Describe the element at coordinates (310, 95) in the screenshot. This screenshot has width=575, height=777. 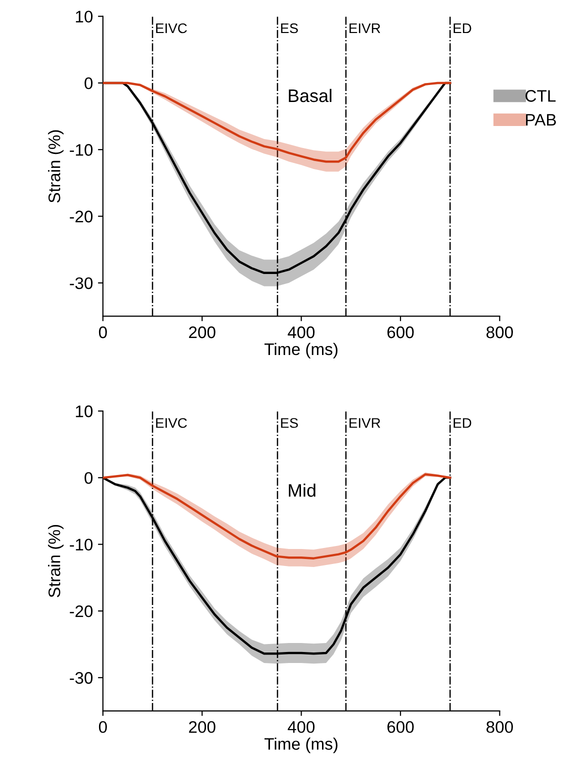
I see `annotation: Basal` at that location.